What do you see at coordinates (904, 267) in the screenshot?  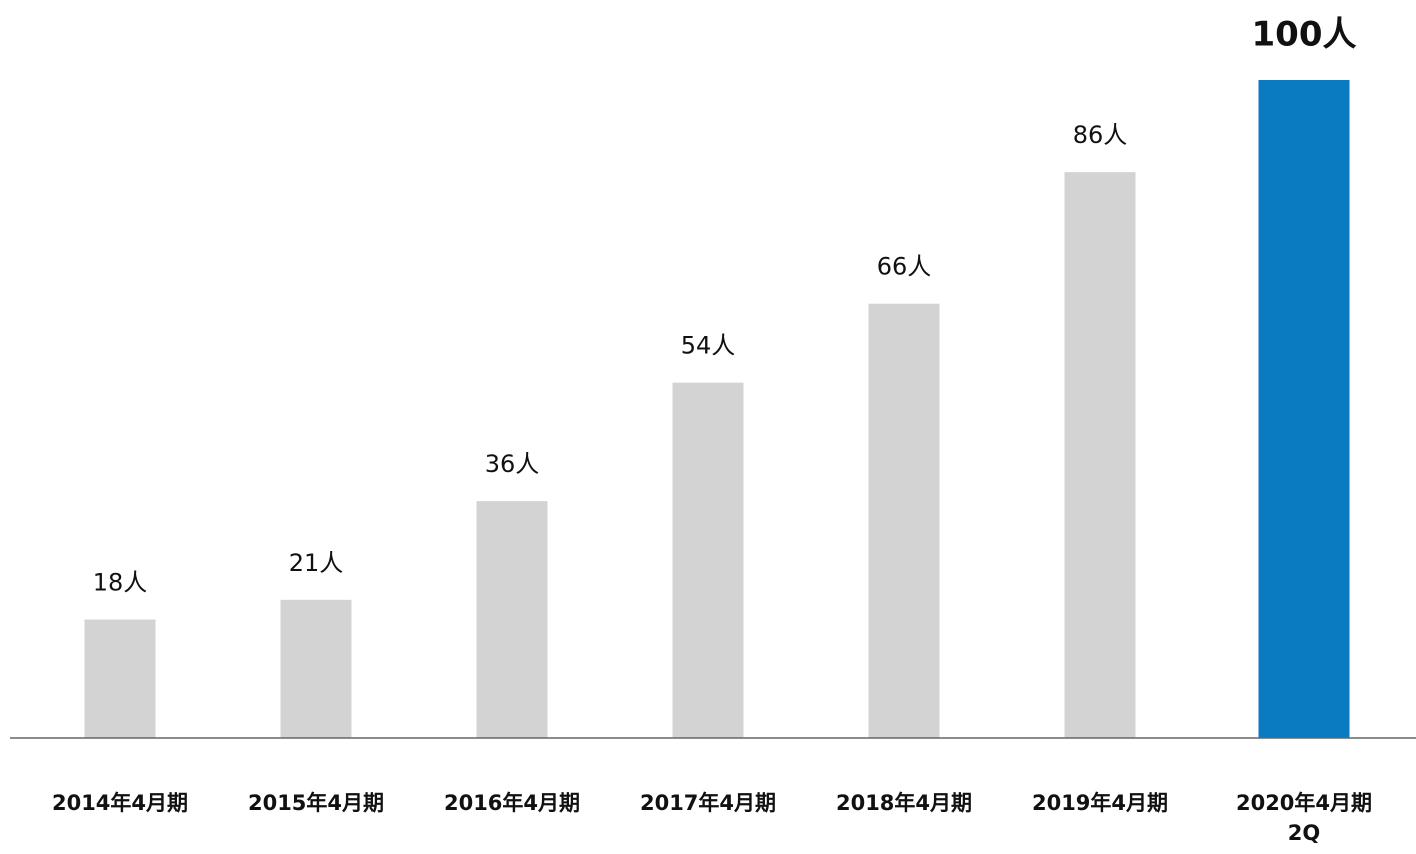 I see `value-label: 66人` at bounding box center [904, 267].